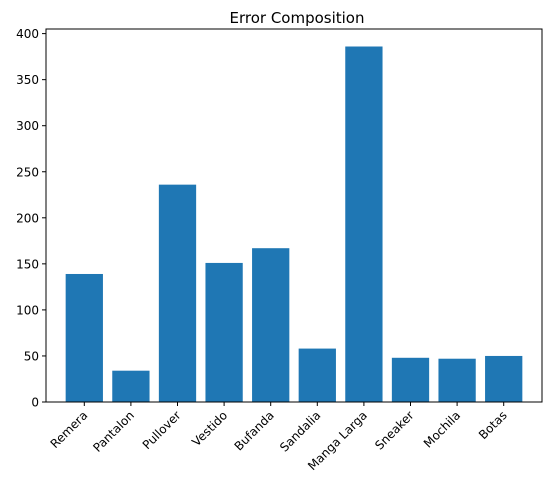  I want to click on y-axis: 0 50 100 150 200 250 300 350 400, so click(31, 218).